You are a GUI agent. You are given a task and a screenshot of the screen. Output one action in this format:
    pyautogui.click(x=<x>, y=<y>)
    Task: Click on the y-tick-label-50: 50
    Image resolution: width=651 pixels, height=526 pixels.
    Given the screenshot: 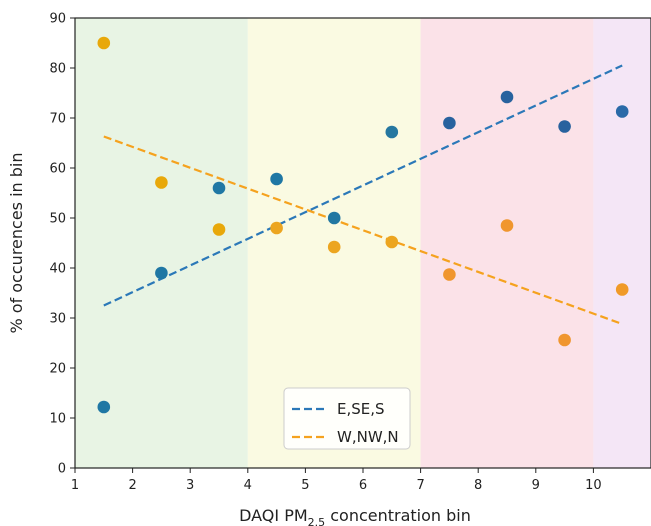 What is the action you would take?
    pyautogui.click(x=57, y=219)
    